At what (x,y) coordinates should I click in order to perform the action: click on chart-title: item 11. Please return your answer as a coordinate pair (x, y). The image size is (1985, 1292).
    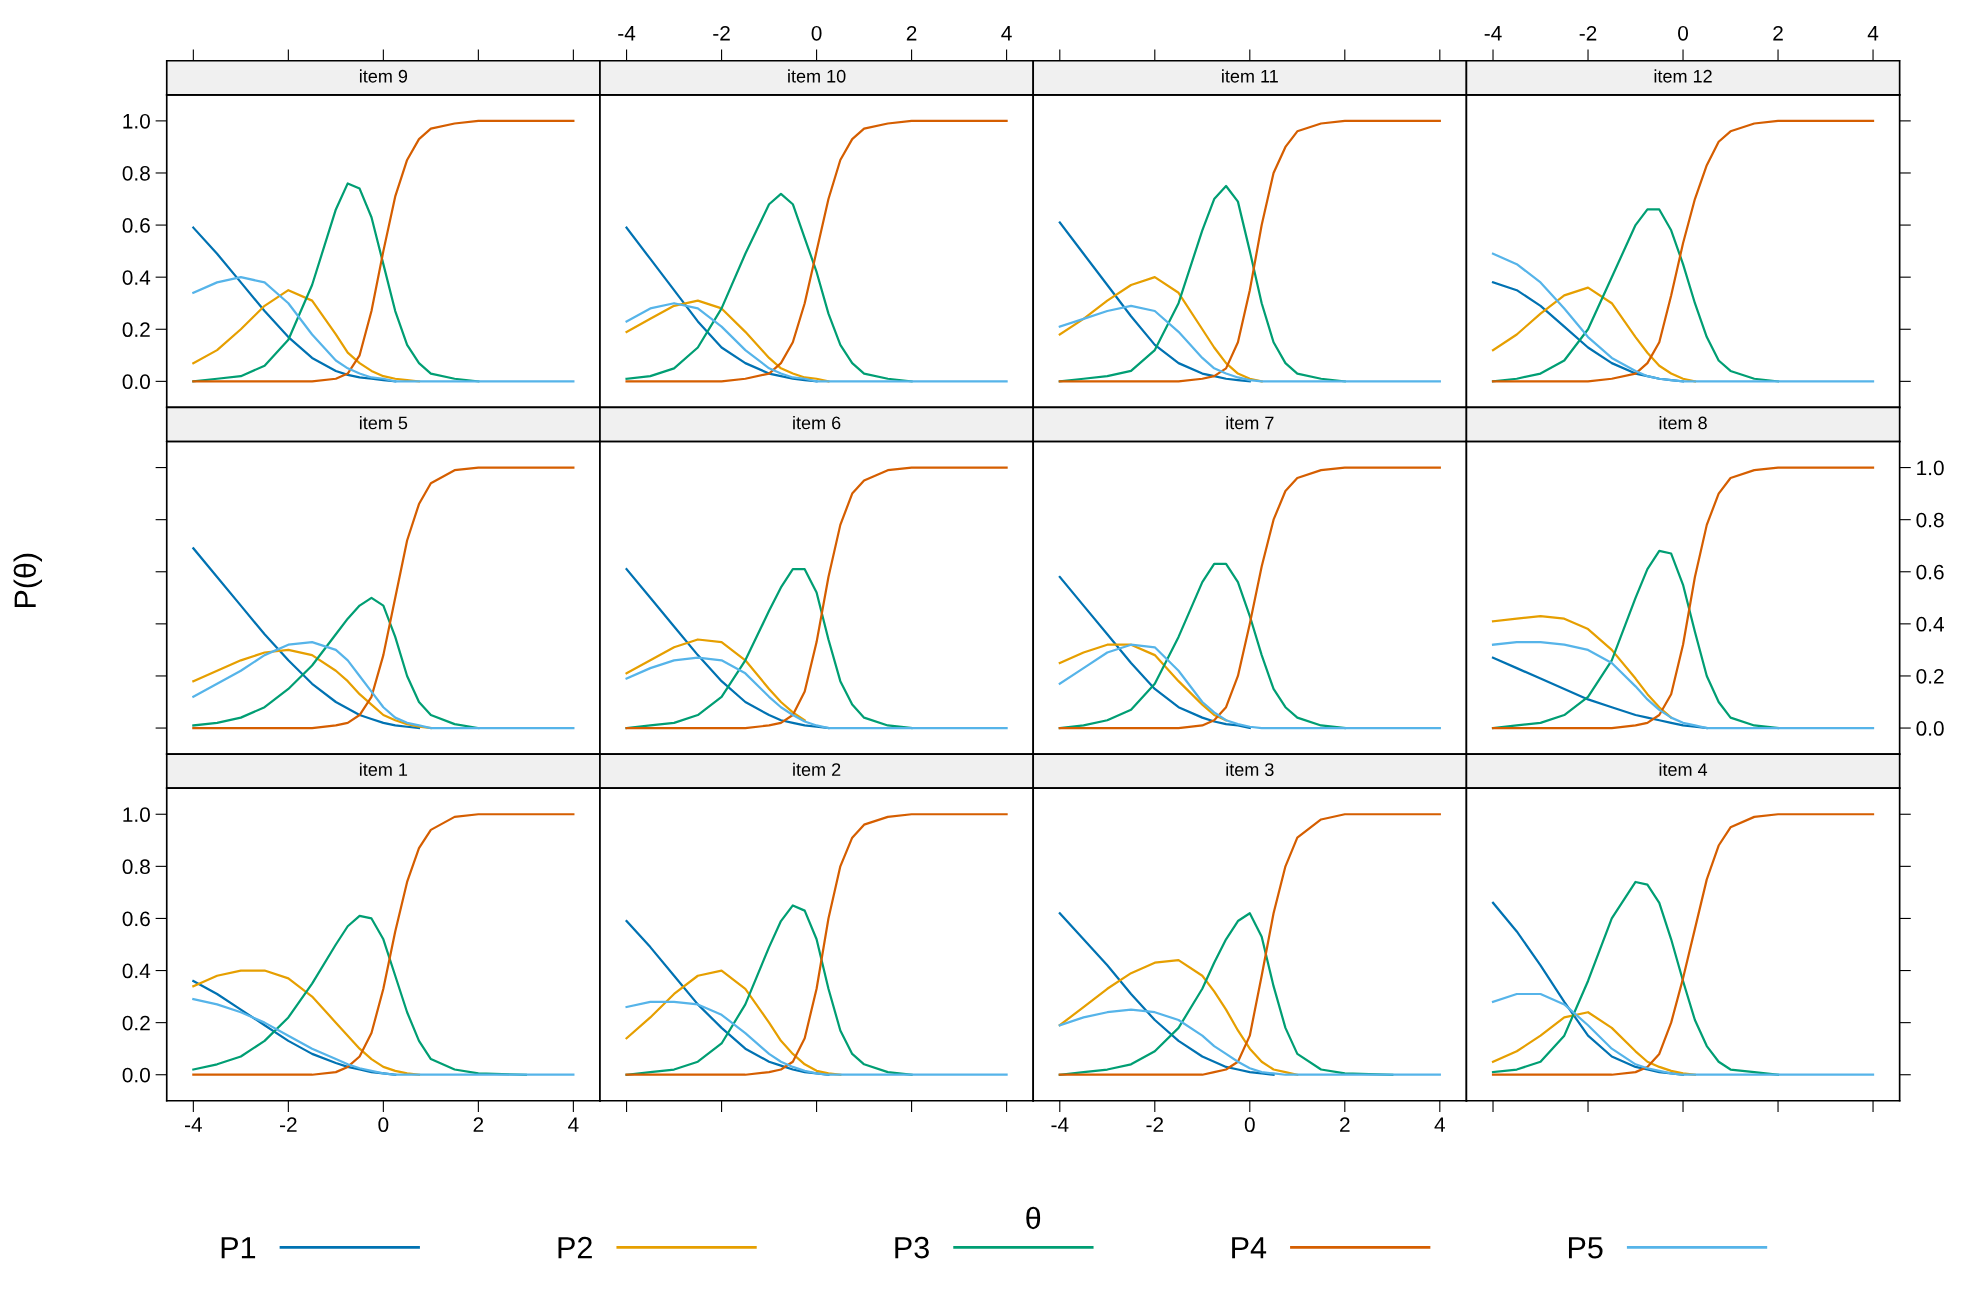
    Looking at the image, I should click on (1250, 76).